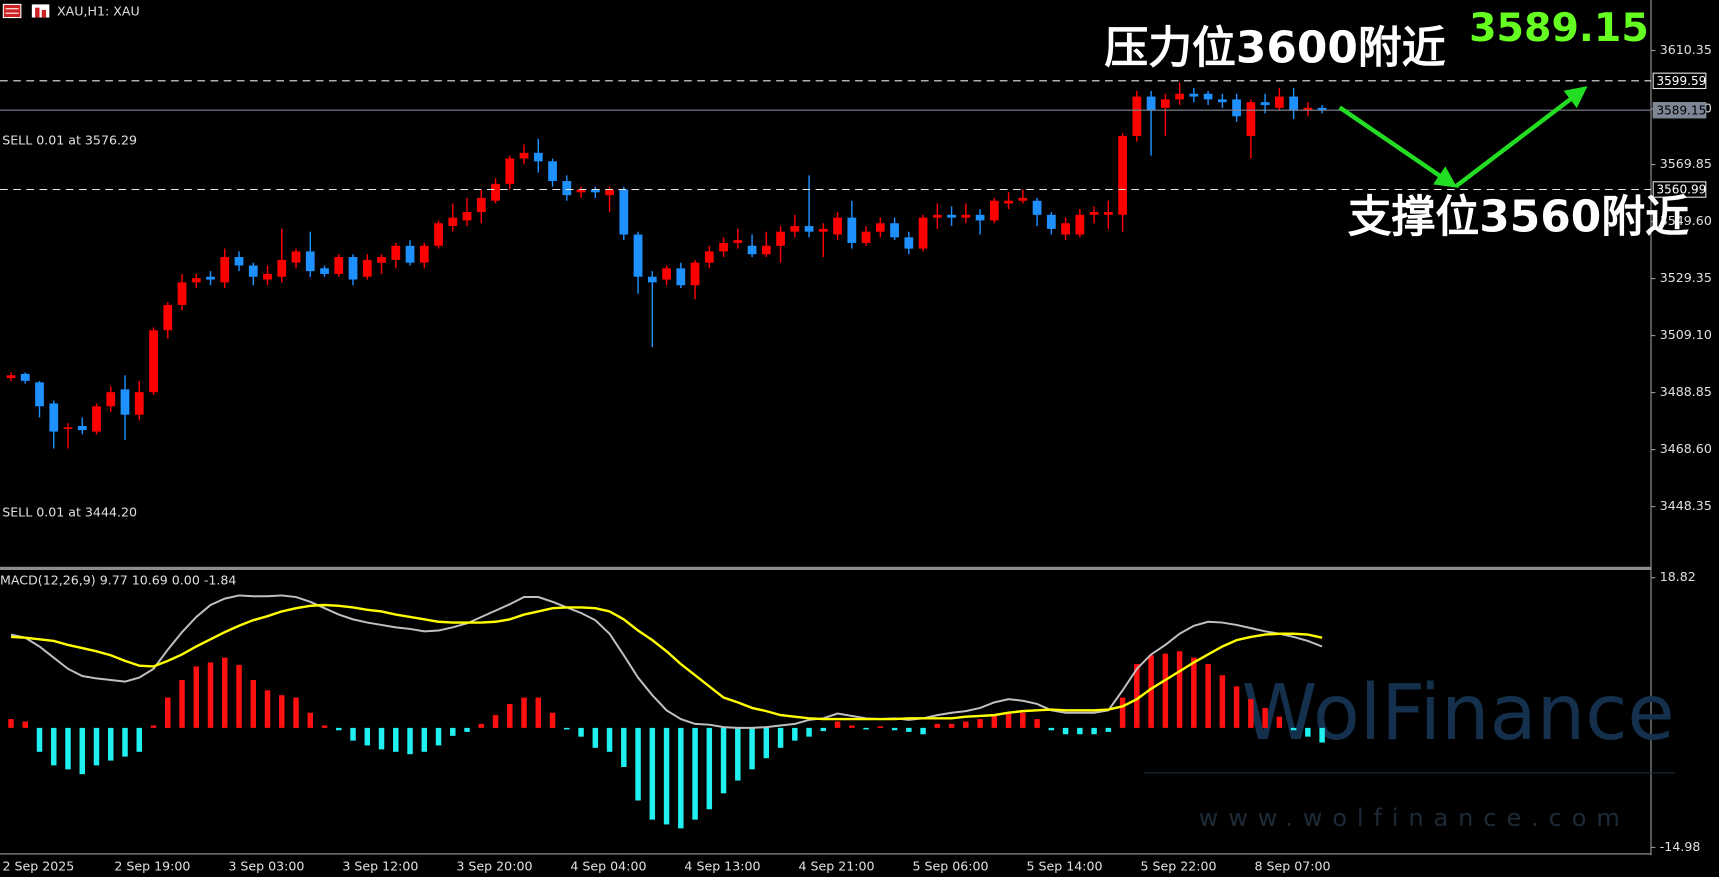  Describe the element at coordinates (39, 866) in the screenshot. I see `x-tick-label: 2 Sep 2025` at that location.